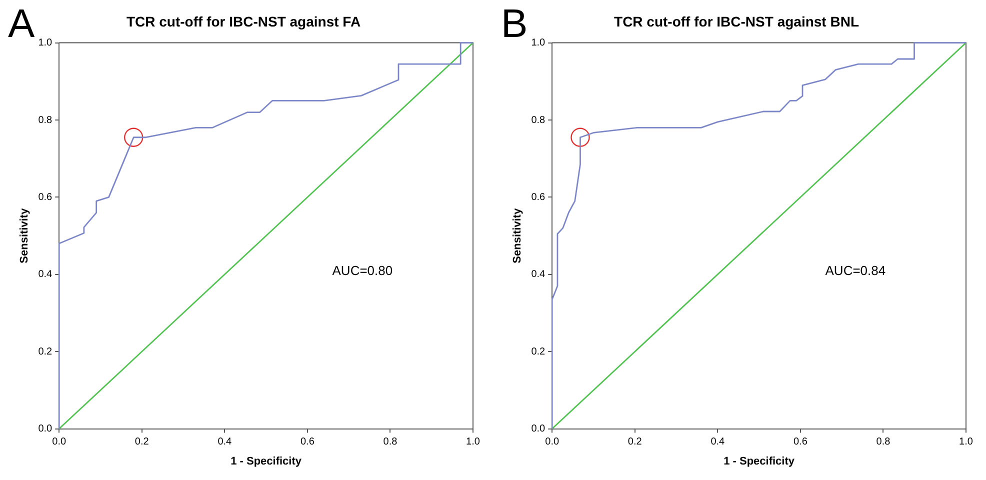 The image size is (986, 480). Describe the element at coordinates (737, 21) in the screenshot. I see `chart-title: TCR cut-off for IBC-NST against BNL` at that location.